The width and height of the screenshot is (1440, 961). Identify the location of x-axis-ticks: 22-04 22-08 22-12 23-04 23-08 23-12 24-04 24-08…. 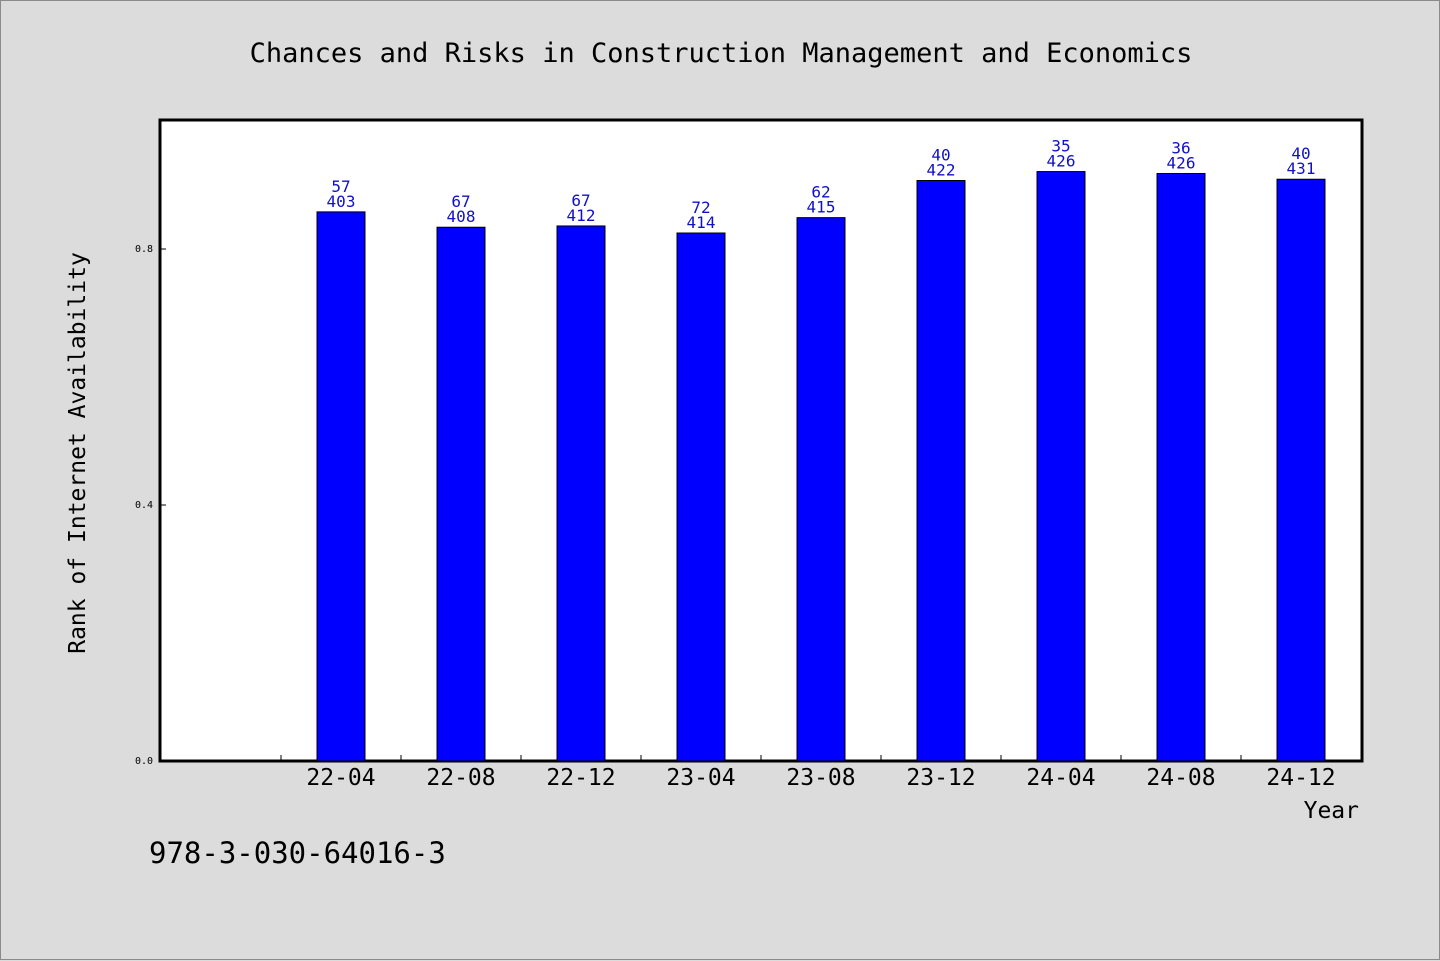
(808, 773).